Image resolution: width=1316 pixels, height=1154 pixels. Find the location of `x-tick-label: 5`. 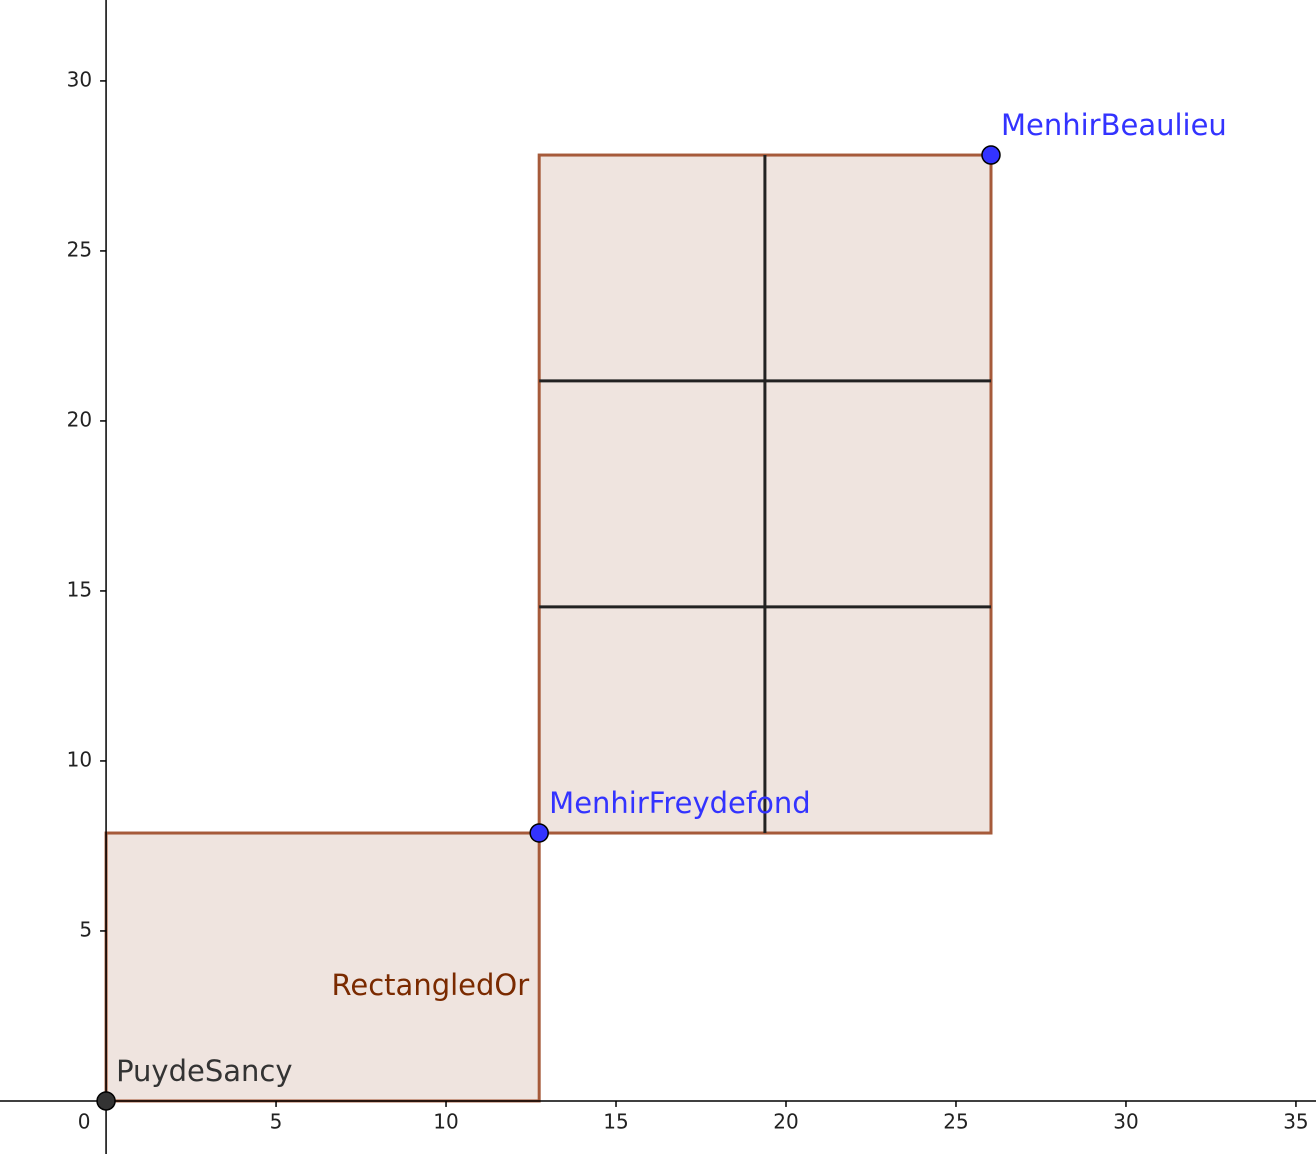

x-tick-label: 5 is located at coordinates (276, 1121).